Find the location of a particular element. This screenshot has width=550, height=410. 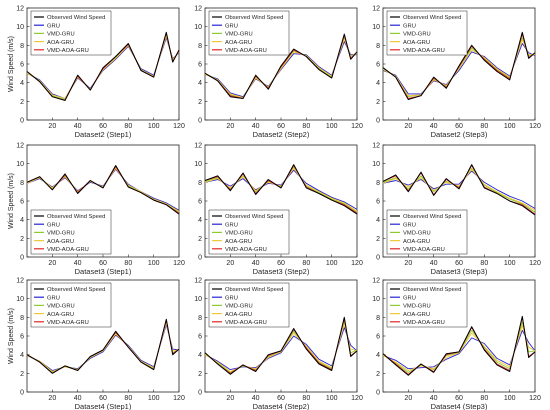

series-line-vmd-gru is located at coordinates (459, 347).